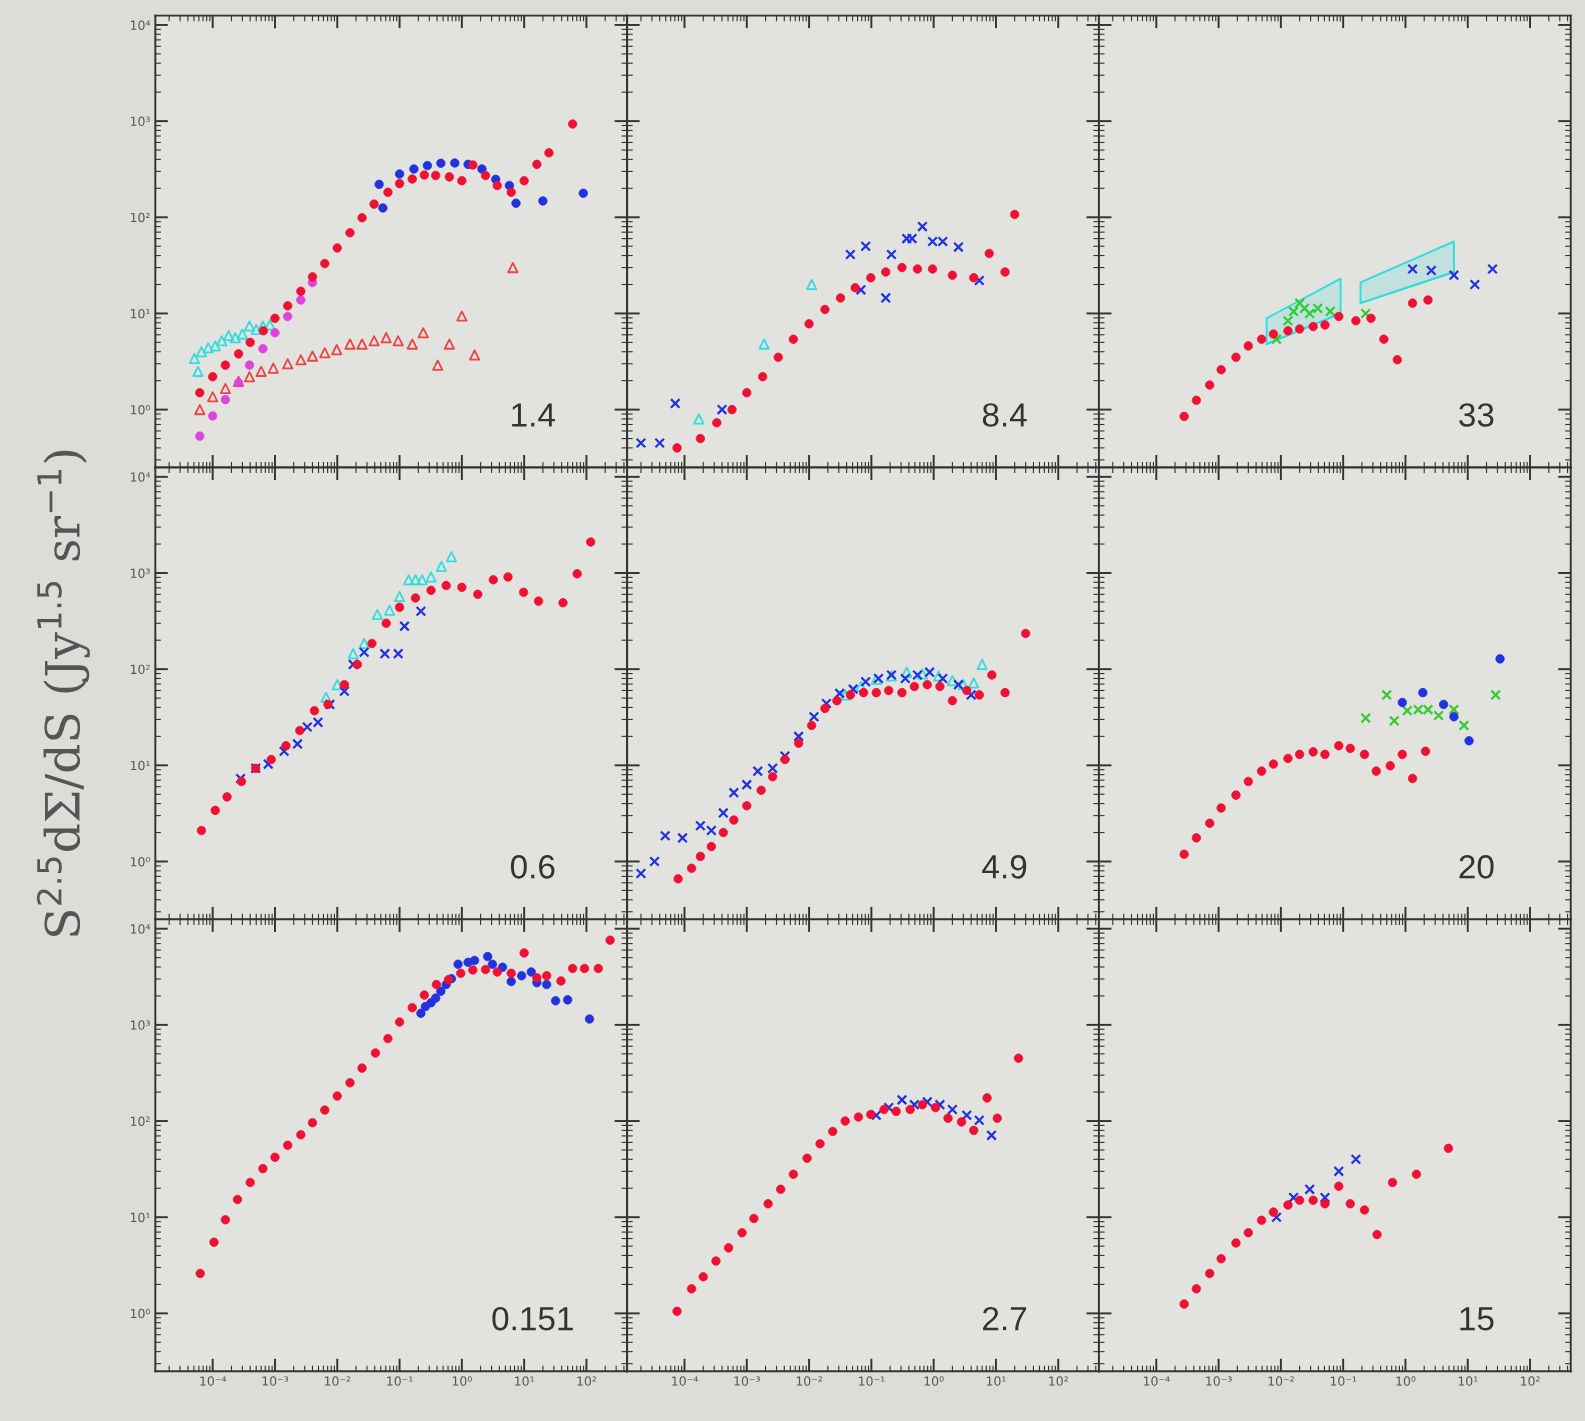  I want to click on y-axis-title: S$^{2.5}$dΣ/dS (Jy$^{1.5}$ sr$^{−1}$), so click(63, 693).